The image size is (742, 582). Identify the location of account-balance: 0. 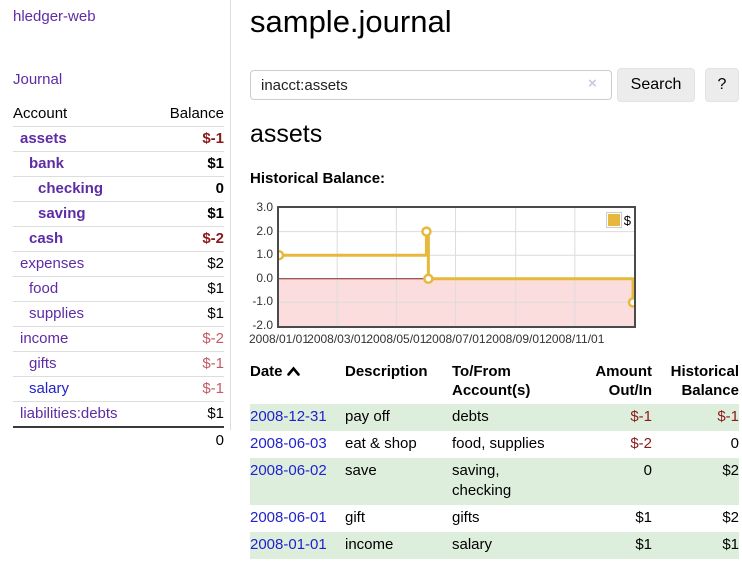
(187, 189).